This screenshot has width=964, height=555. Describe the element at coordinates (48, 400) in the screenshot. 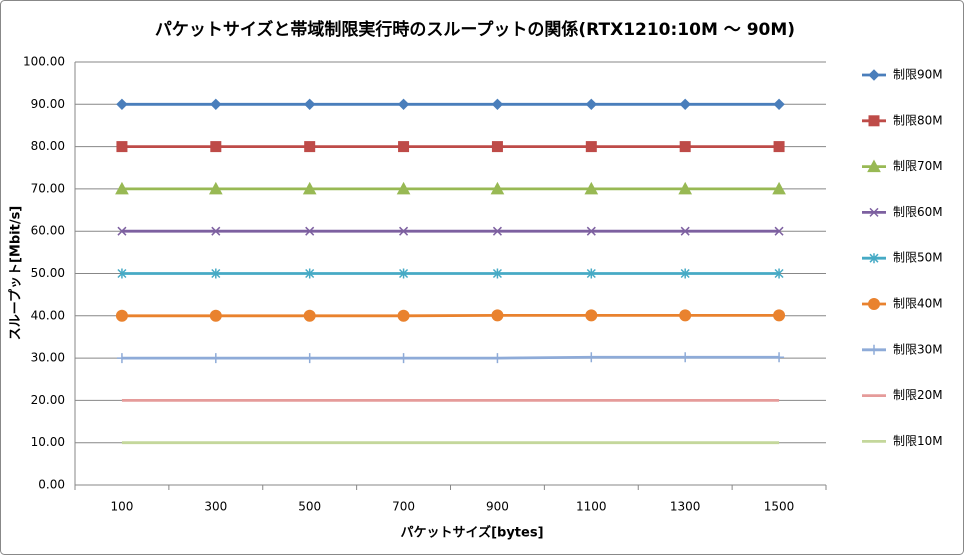

I see `y-tick-label: 20.00` at that location.